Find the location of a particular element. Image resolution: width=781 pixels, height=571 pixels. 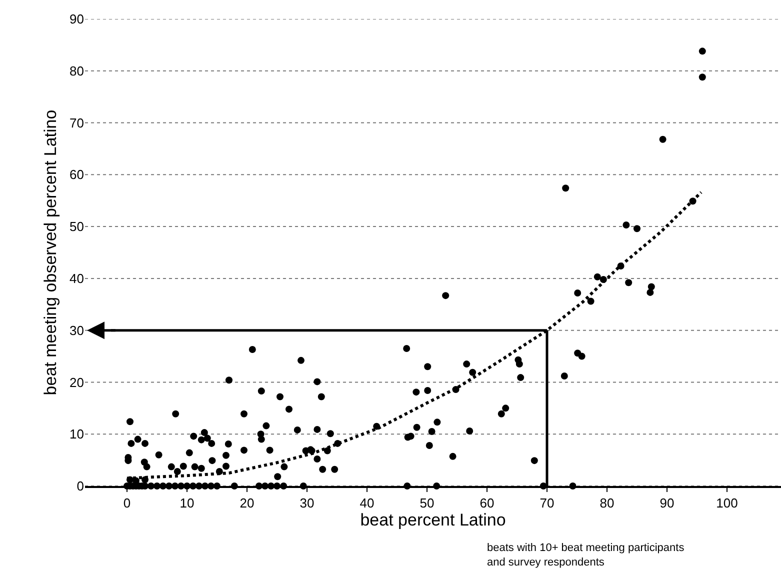

x-tick-label: 20 is located at coordinates (247, 503).